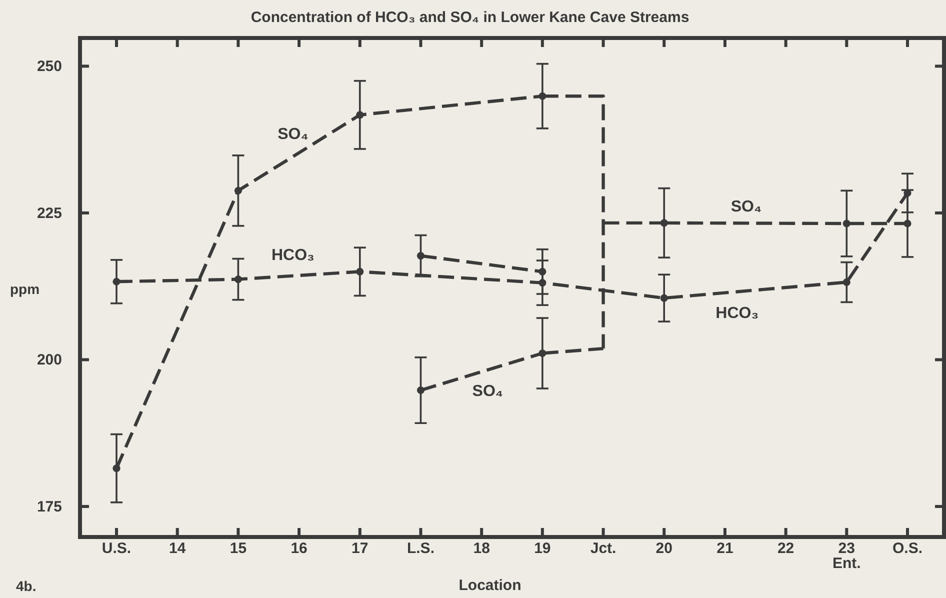 This screenshot has height=598, width=946. Describe the element at coordinates (664, 548) in the screenshot. I see `x-tick-label: 20` at that location.